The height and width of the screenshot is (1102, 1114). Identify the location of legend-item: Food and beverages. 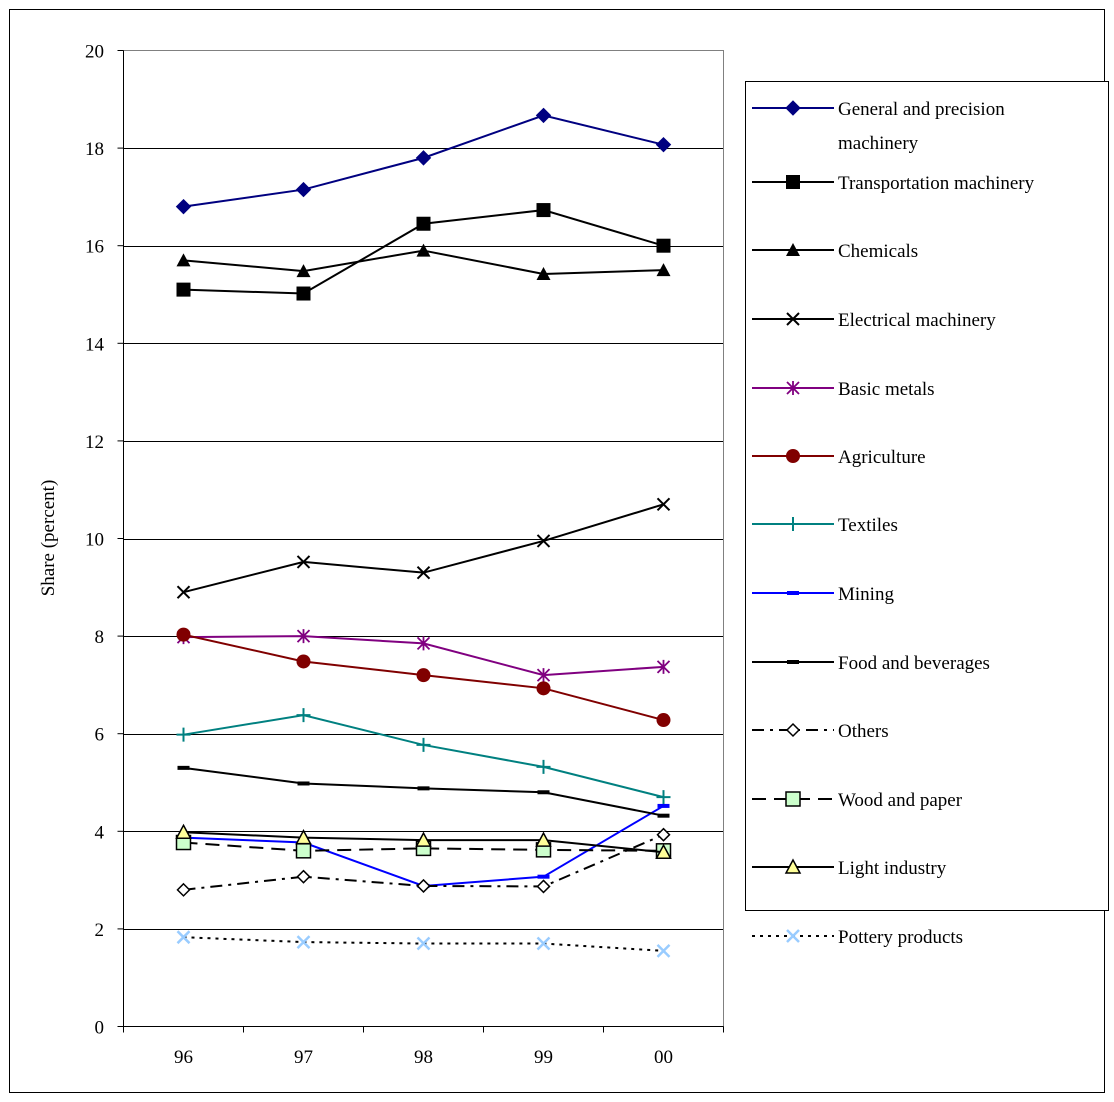
(871, 663).